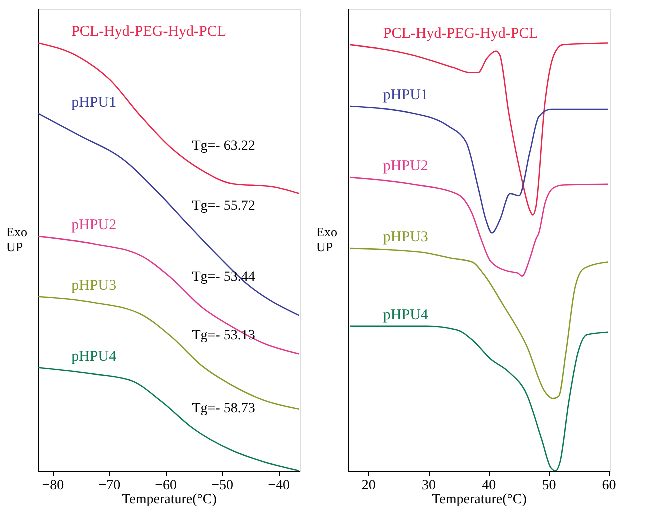  Describe the element at coordinates (609, 486) in the screenshot. I see `x-tick-label: 60` at that location.